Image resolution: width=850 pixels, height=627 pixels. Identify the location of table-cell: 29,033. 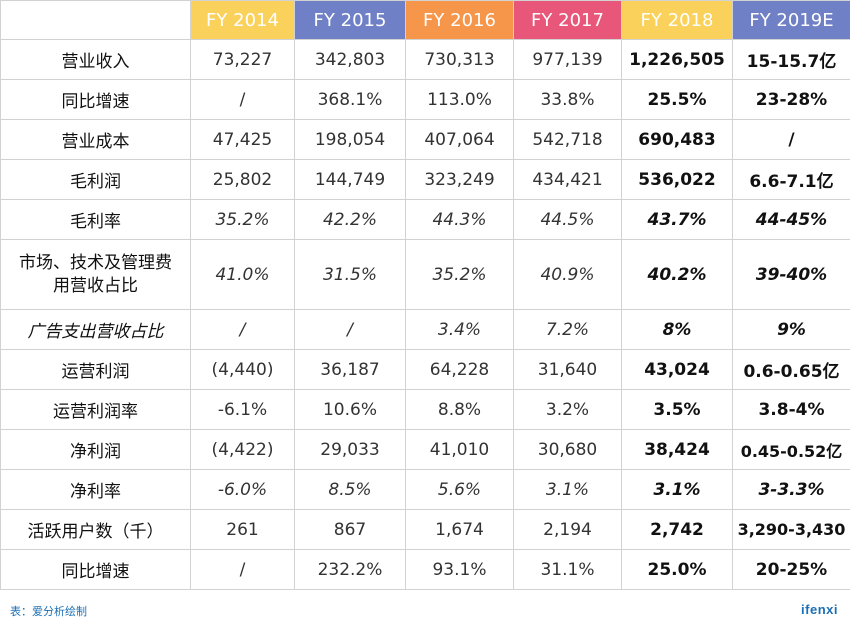
(350, 449).